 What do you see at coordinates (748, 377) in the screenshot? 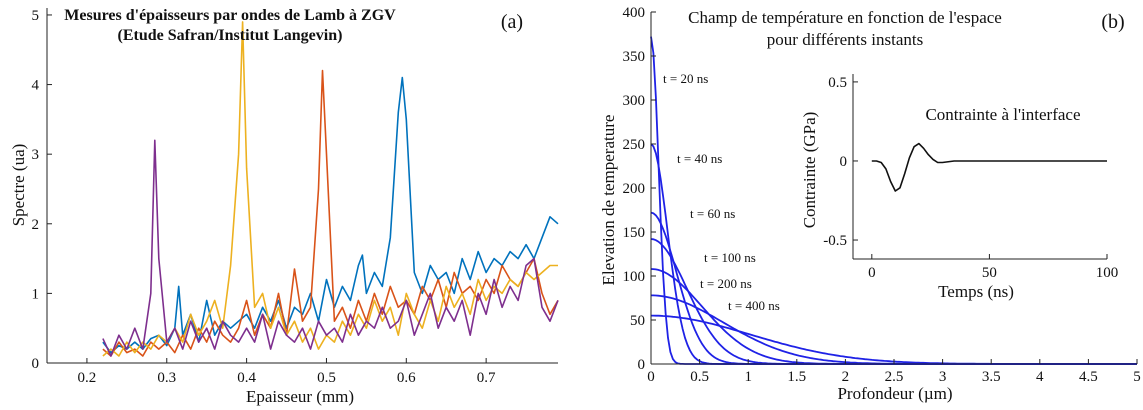
I see `chart-b-x-tick-label: 1` at bounding box center [748, 377].